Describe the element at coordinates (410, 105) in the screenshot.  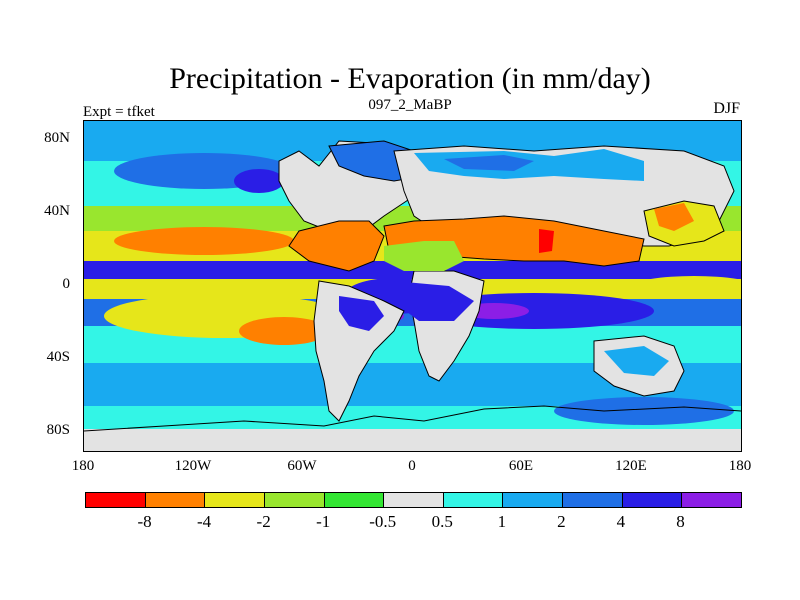
I see `experiment-date-label: 097_2_MaBP` at that location.